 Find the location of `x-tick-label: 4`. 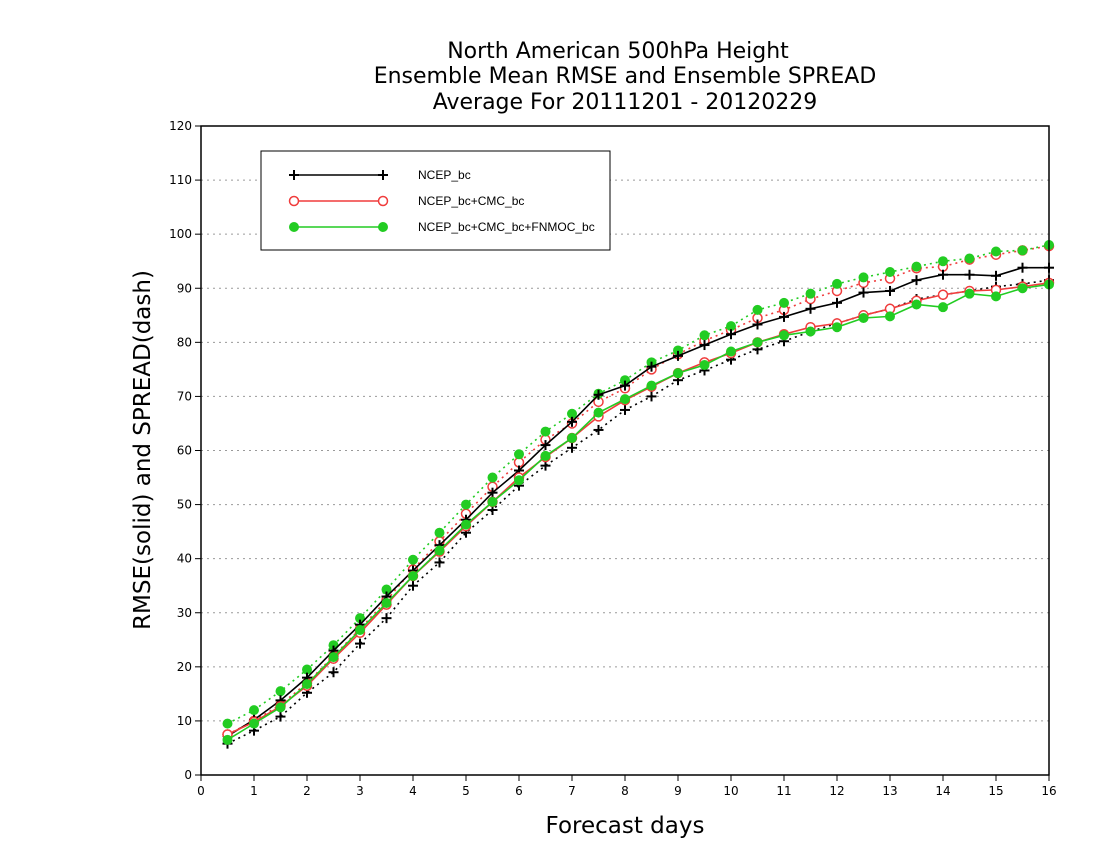

x-tick-label: 4 is located at coordinates (413, 791).